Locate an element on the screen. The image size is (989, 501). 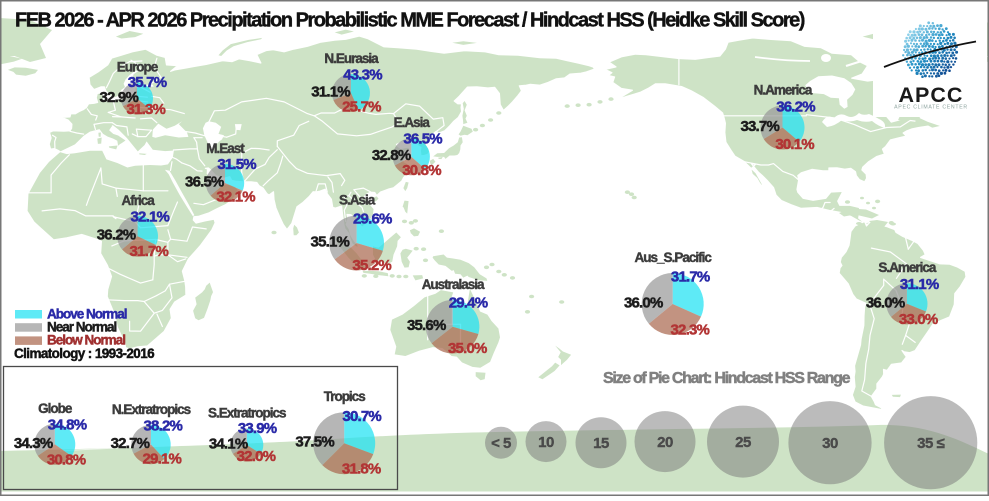
svg-text: N.Eurasia is located at coordinates (351, 58).